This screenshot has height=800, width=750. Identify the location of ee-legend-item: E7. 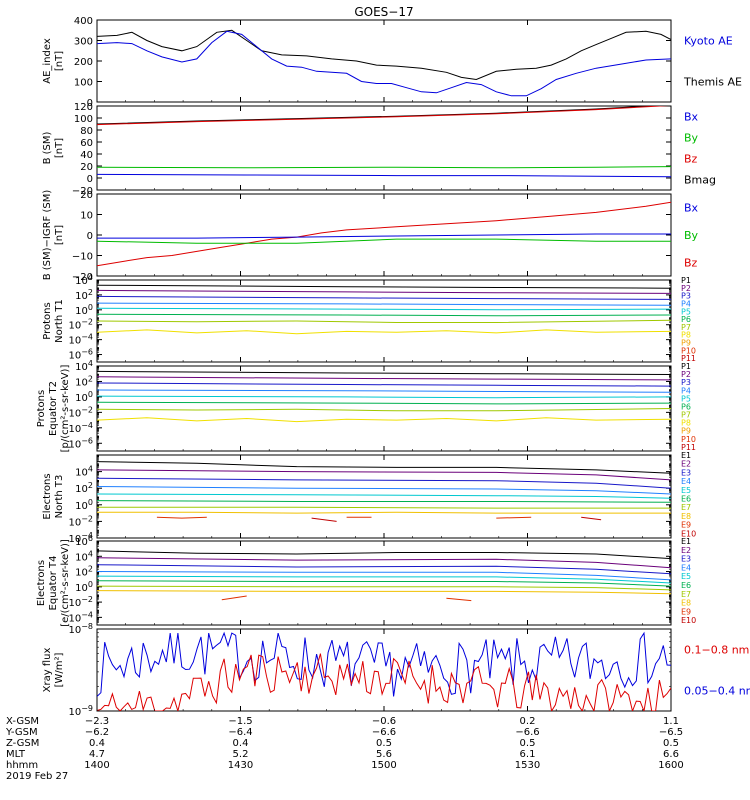
(686, 594).